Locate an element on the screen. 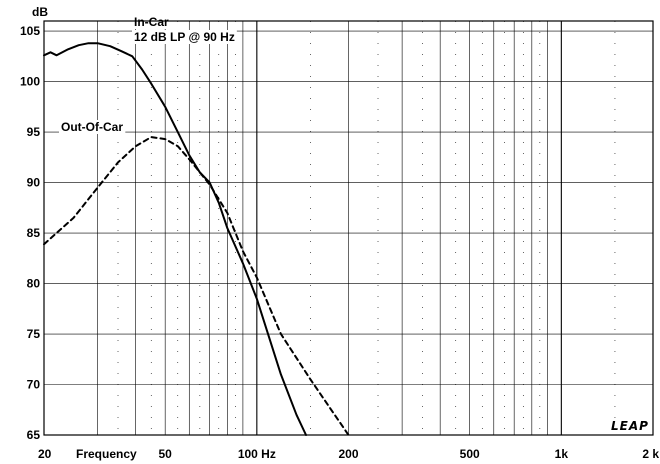  x-tick-label: 50 is located at coordinates (165, 454).